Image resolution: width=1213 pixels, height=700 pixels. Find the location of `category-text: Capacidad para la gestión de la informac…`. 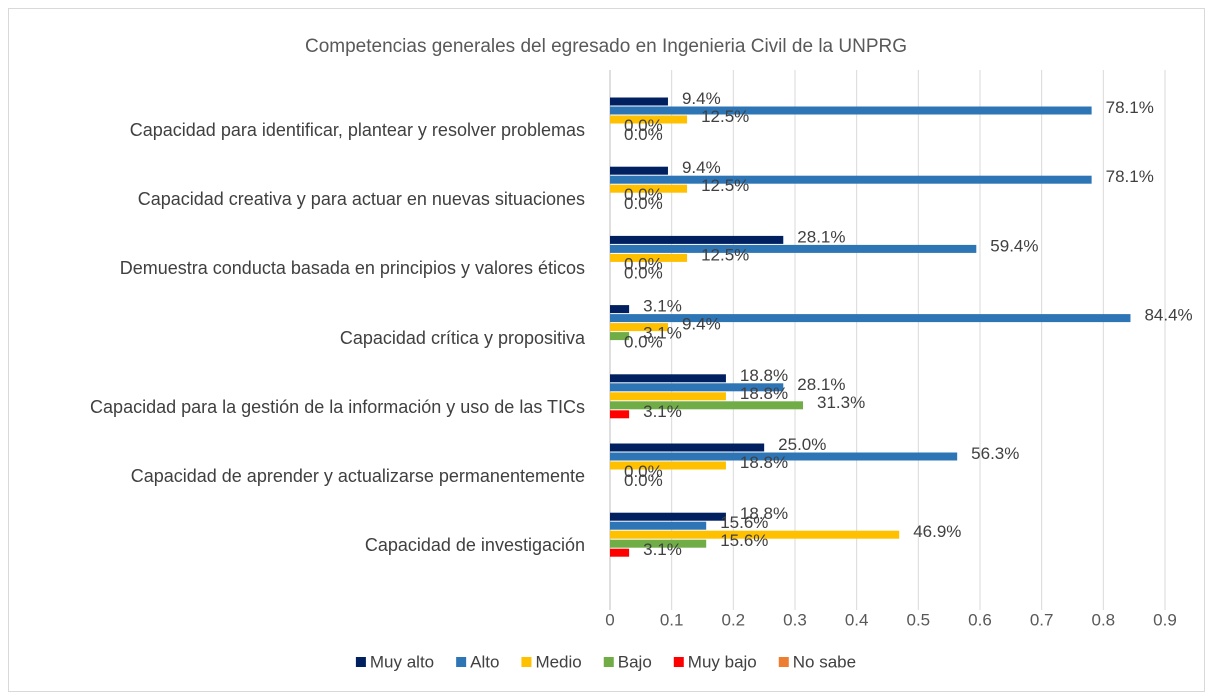

category-text: Capacidad para la gestión de la informac… is located at coordinates (337, 406).